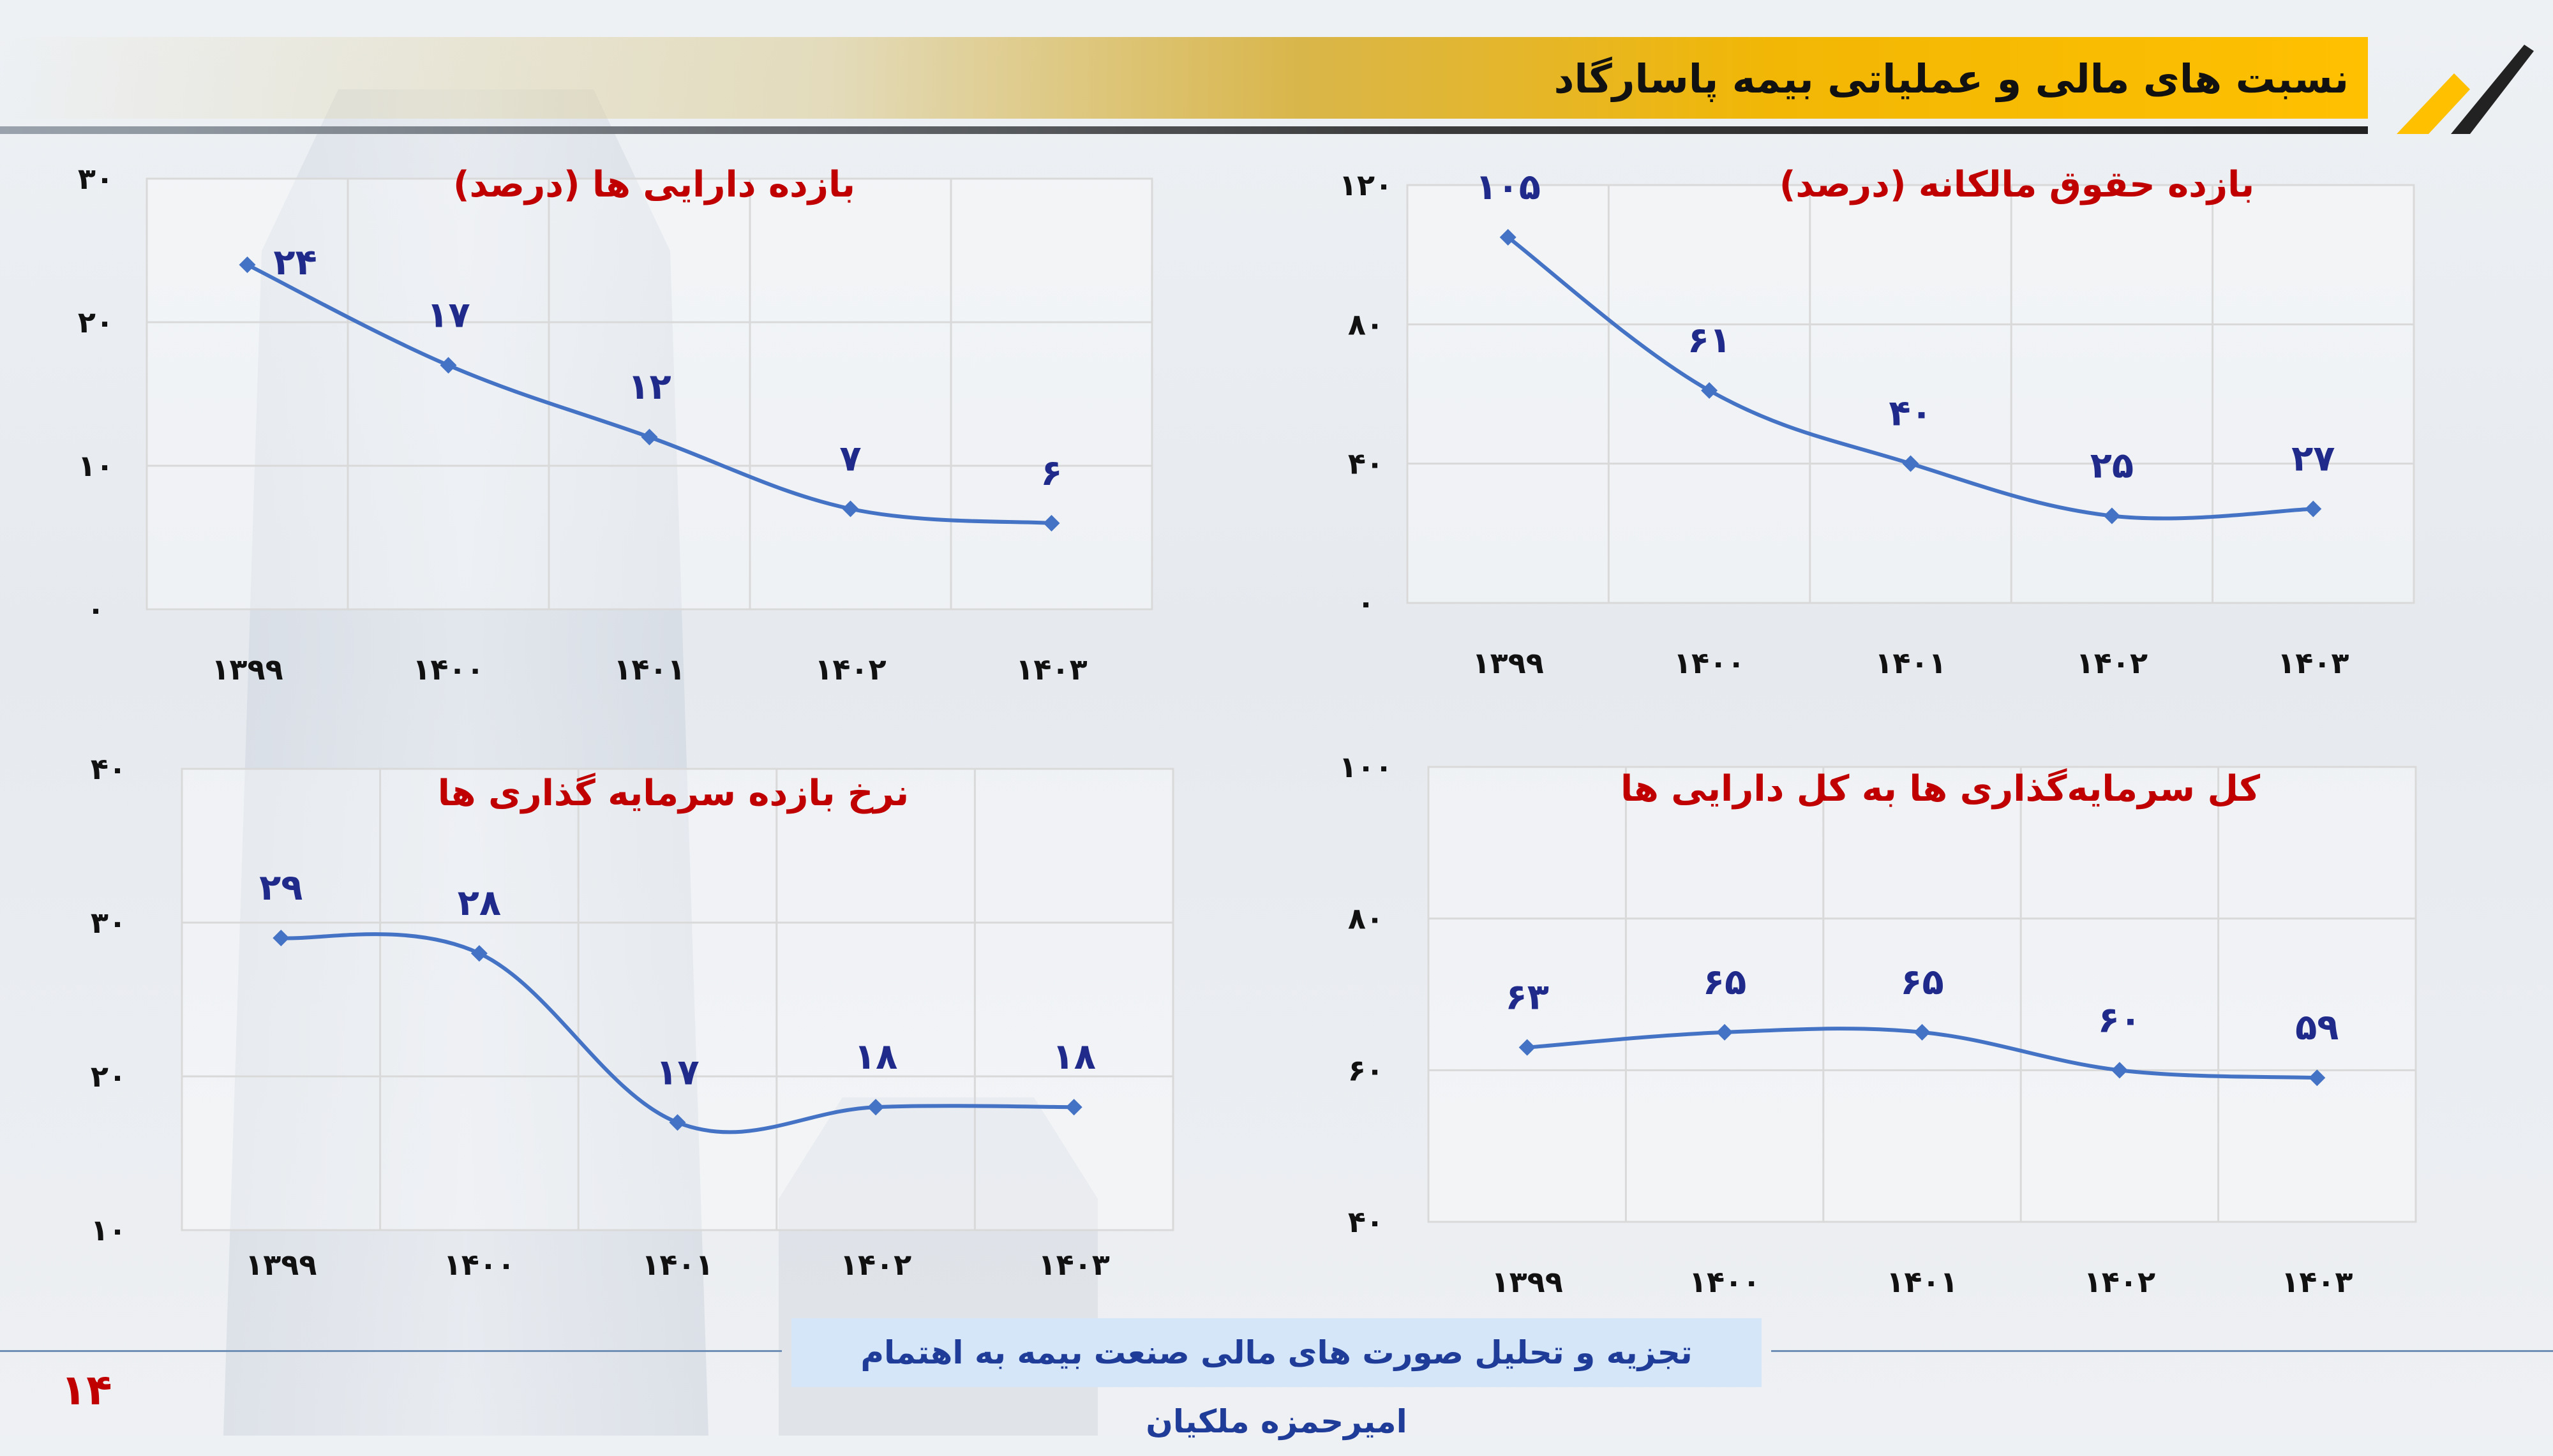  What do you see at coordinates (1951, 79) in the screenshot?
I see `page-title: نسبت های مالی و عملیاتی بیمه پاسارگاد` at bounding box center [1951, 79].